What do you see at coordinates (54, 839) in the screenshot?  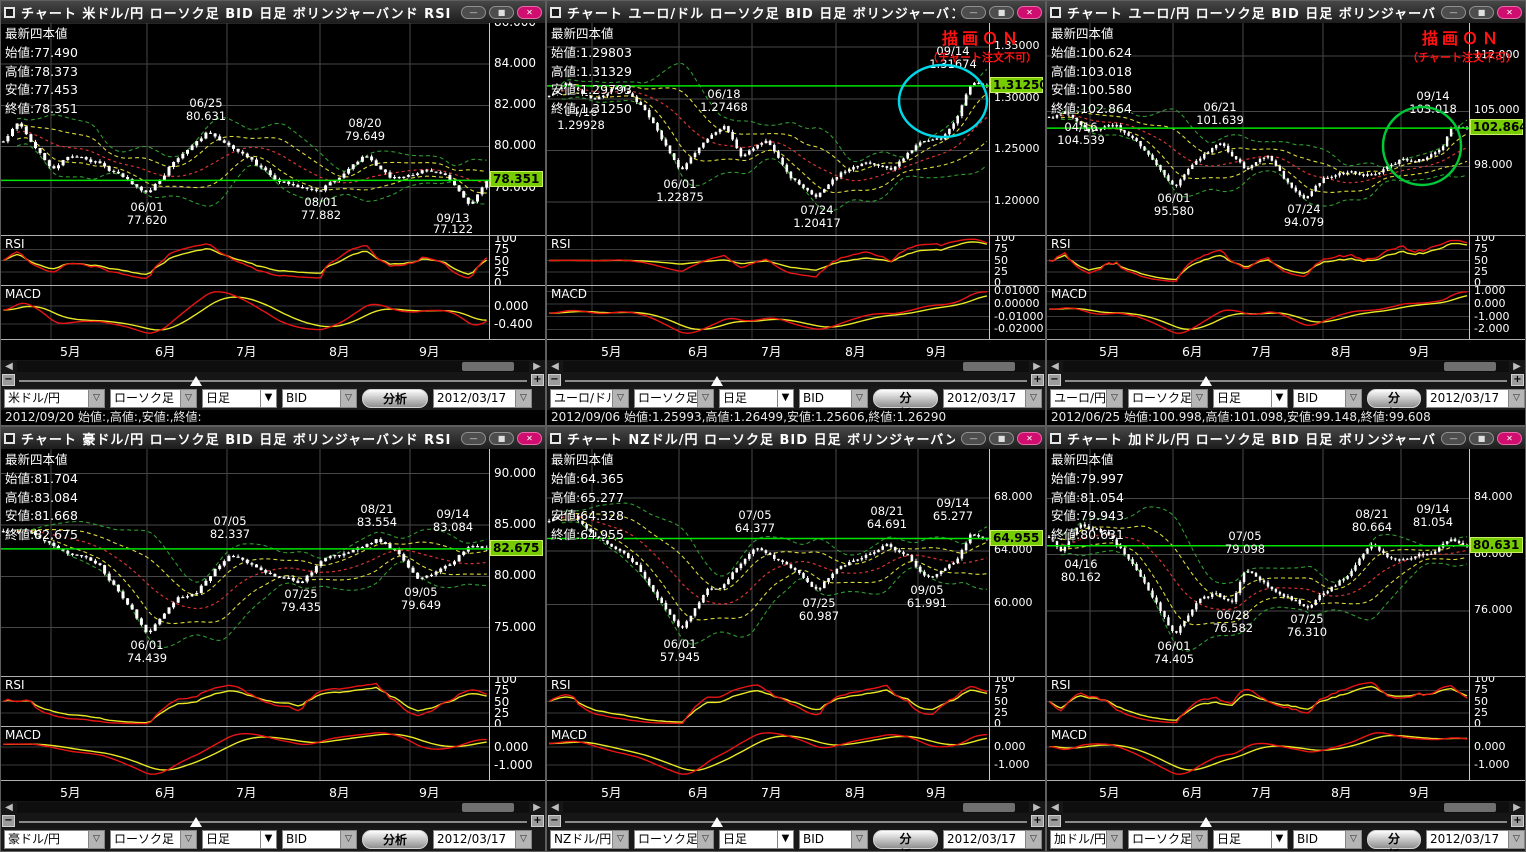 I see `pair-select: 豪ドル/円 ▽` at bounding box center [54, 839].